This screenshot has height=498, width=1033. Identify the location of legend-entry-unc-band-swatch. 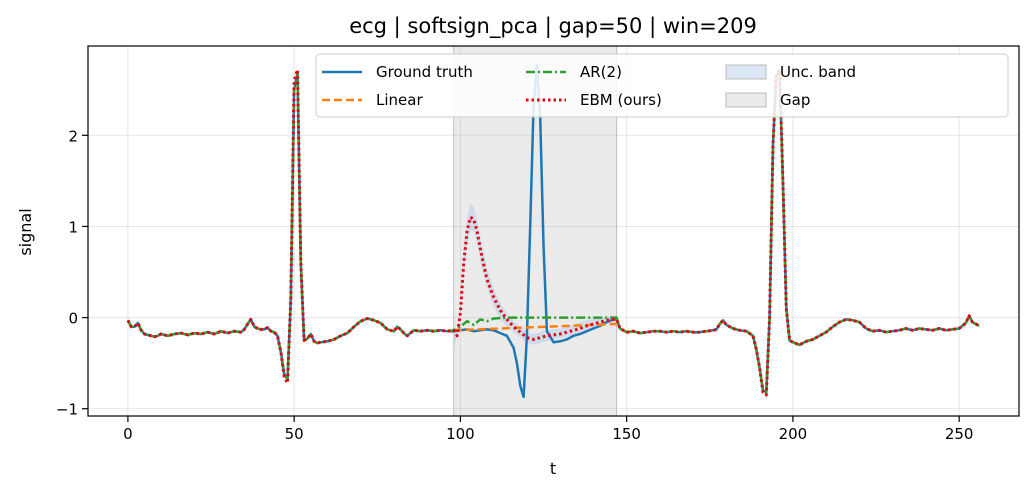
(746, 72).